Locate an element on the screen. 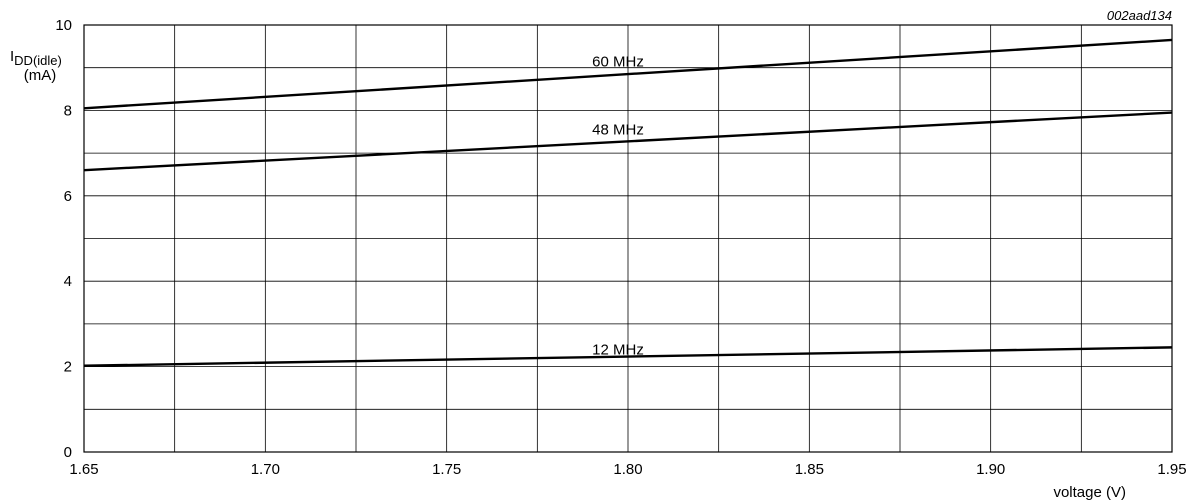 This screenshot has width=1198, height=503. x-tick-label: 1.90 is located at coordinates (990, 469).